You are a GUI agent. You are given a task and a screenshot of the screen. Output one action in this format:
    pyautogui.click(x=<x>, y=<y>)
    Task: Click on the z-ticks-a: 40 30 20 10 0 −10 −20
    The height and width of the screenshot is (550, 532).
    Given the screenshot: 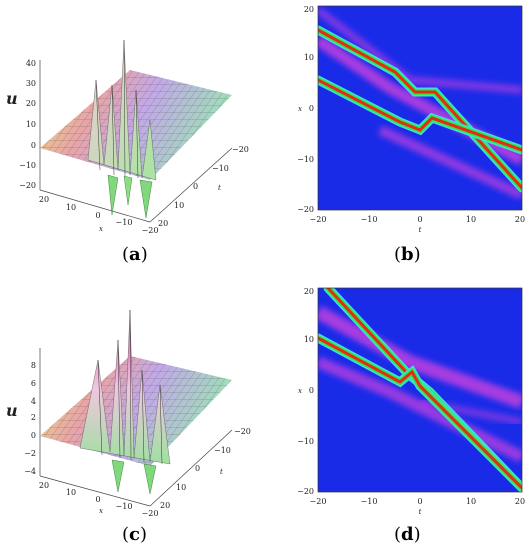 What is the action you would take?
    pyautogui.click(x=27, y=124)
    